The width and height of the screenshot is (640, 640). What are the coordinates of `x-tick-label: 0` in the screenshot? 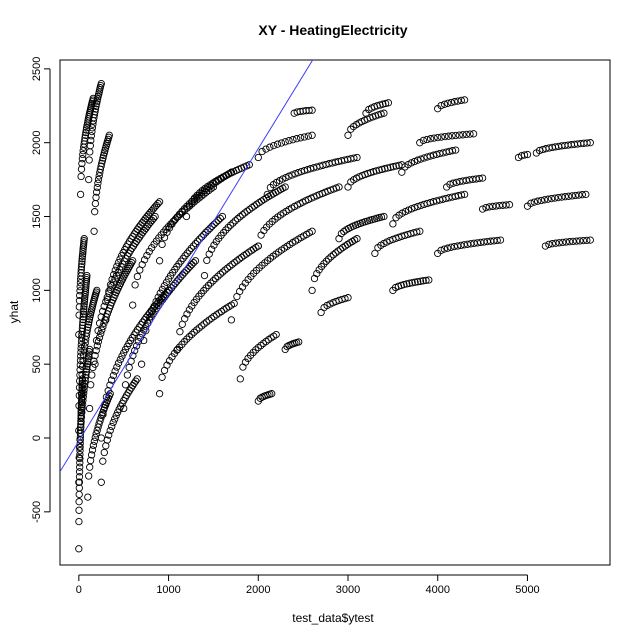 It's located at (79, 590).